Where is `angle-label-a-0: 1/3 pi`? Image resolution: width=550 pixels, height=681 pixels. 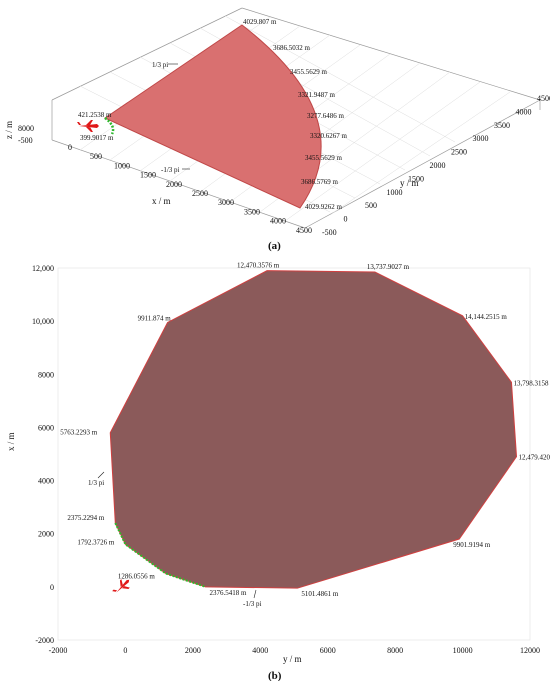
angle-label-a-0: 1/3 pi is located at coordinates (160, 65).